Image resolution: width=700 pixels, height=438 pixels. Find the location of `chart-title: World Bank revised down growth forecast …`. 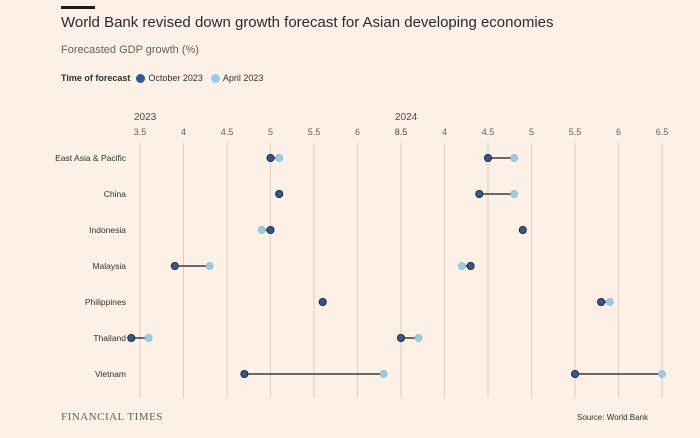

chart-title: World Bank revised down growth forecast … is located at coordinates (307, 22).